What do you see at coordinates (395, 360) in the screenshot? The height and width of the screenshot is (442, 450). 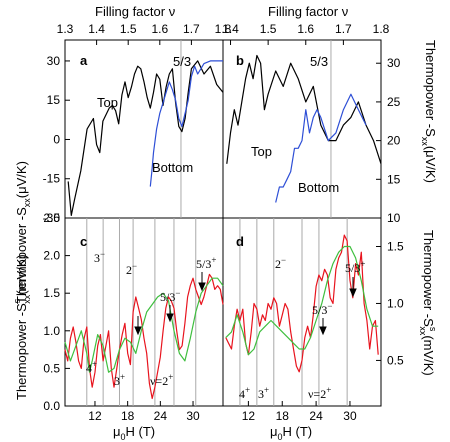 I see `right-bottom-ticklabel-2: 0.5` at bounding box center [395, 360].